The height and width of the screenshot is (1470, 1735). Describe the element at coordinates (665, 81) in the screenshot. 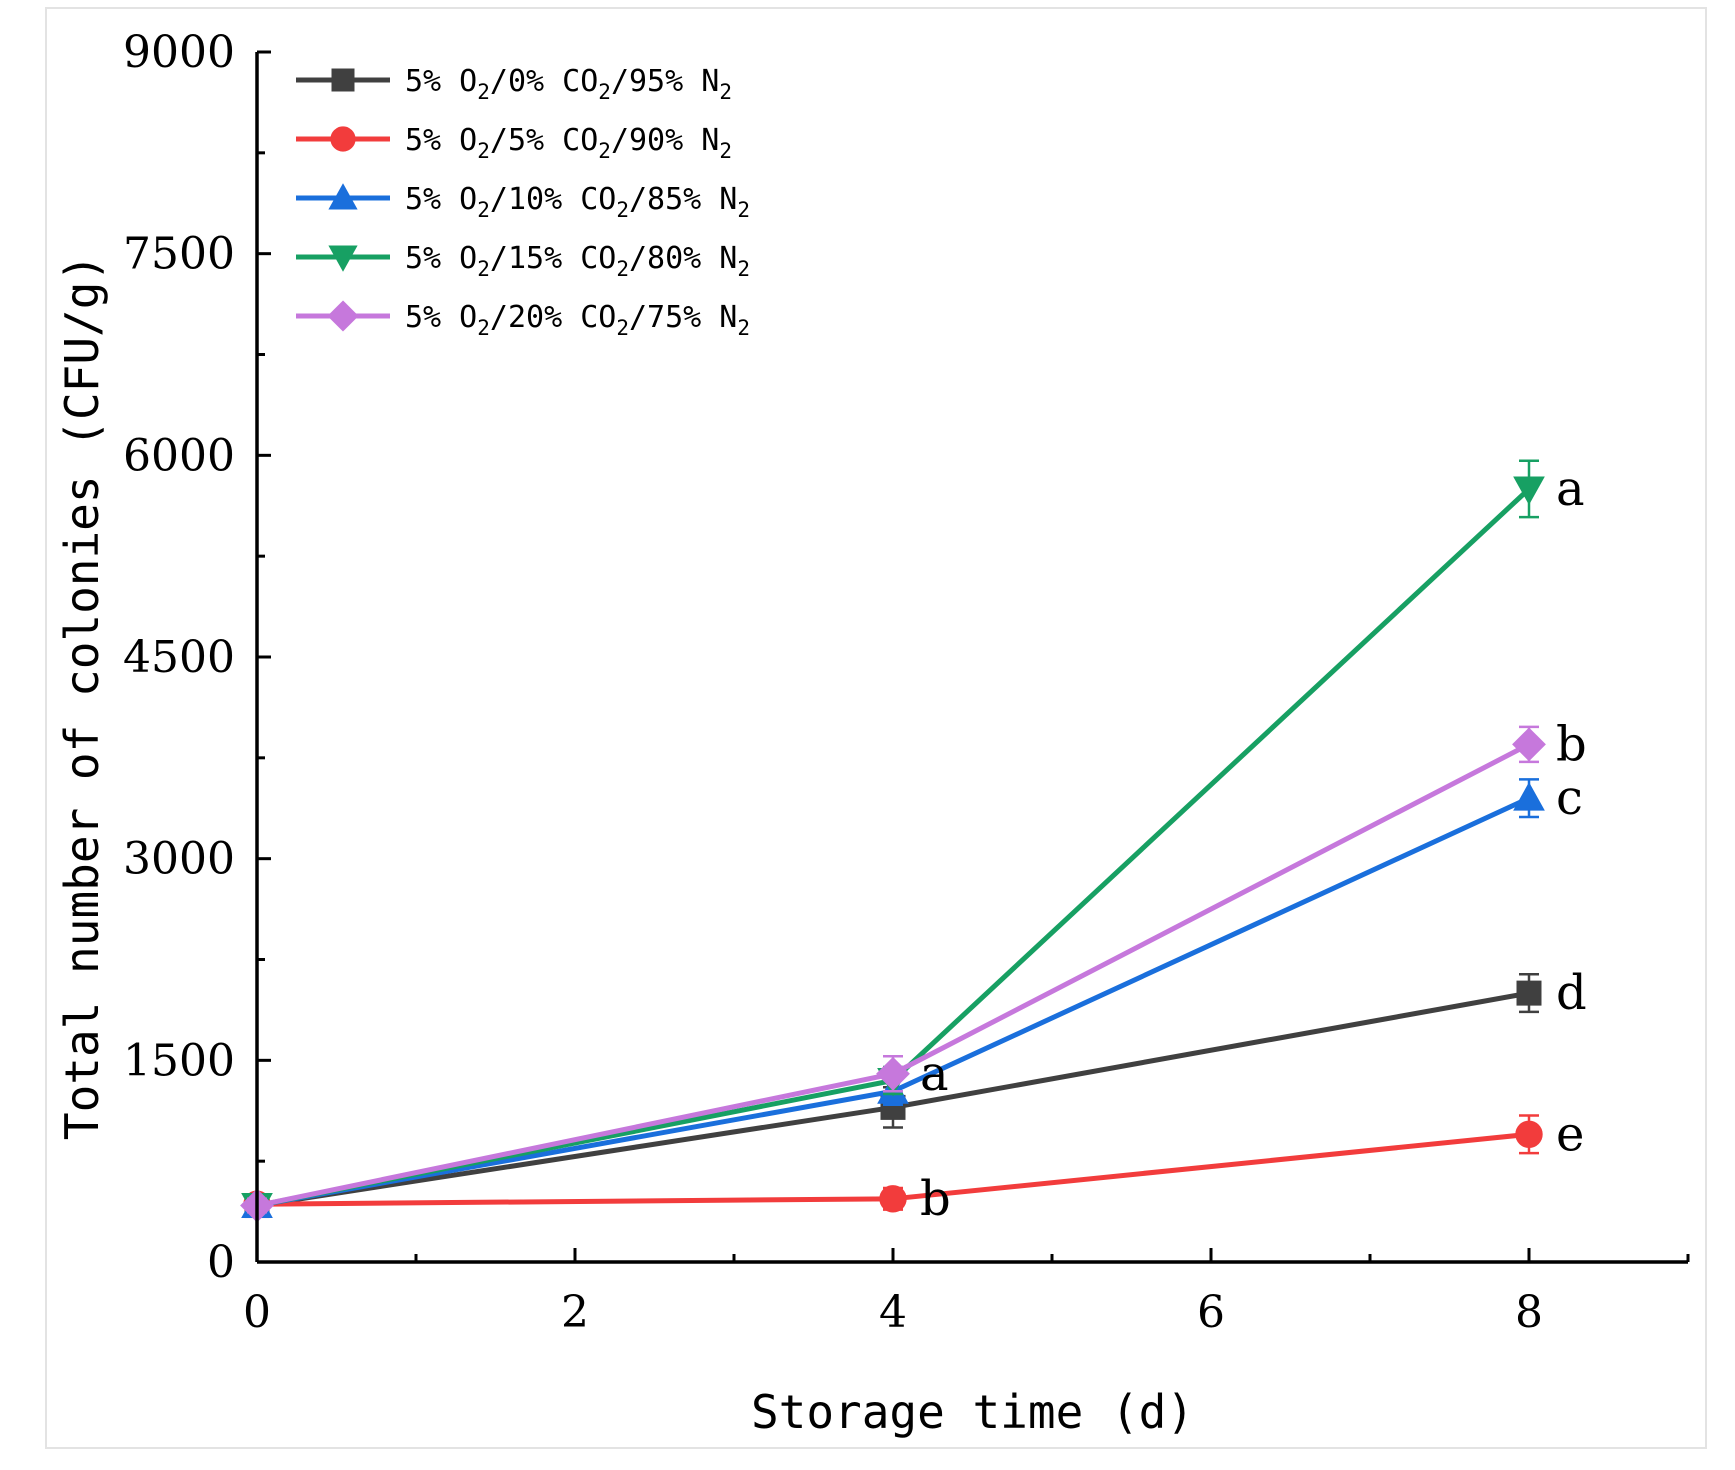

I see `legend-text-part: /95% N` at that location.